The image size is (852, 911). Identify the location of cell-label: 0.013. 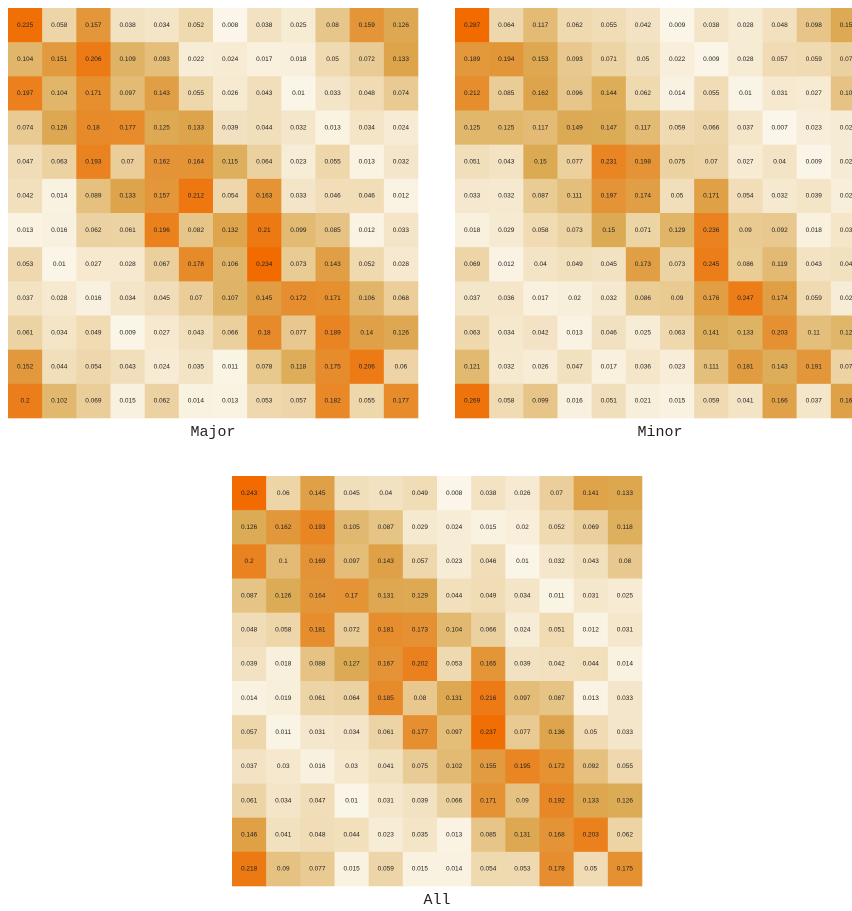
(574, 332).